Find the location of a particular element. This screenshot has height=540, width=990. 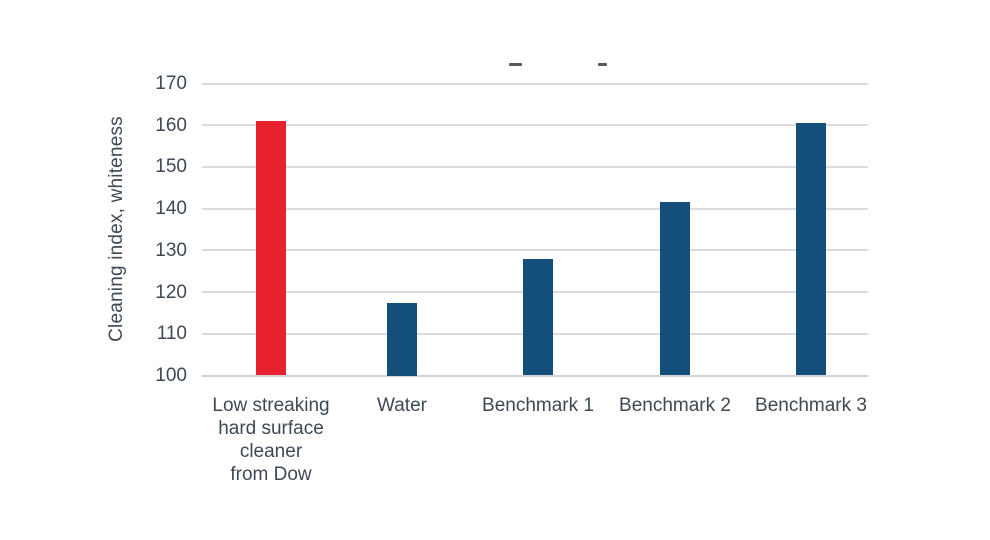

y-tick-label: 170 is located at coordinates (171, 83).